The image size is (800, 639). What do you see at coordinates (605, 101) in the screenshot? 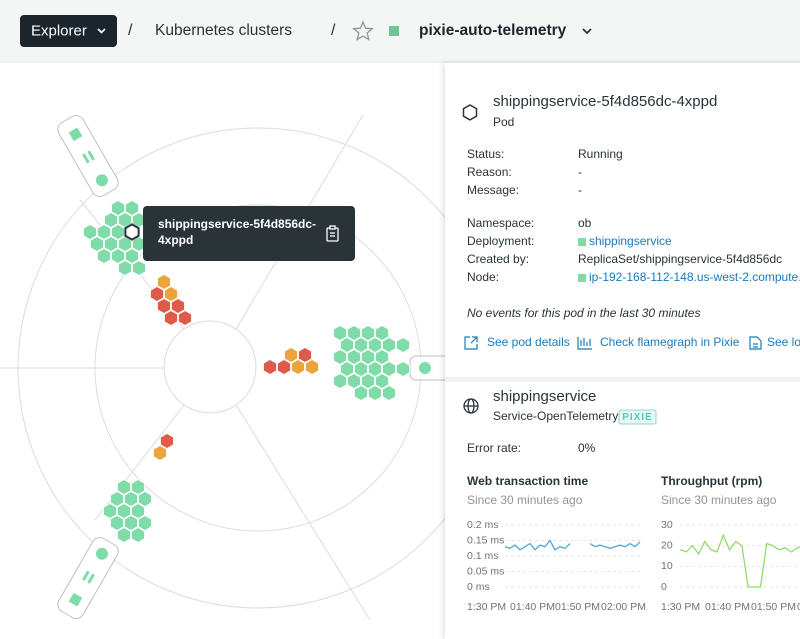
I see `pod-title: shippingservice-5f4d856dc-4xppd` at bounding box center [605, 101].